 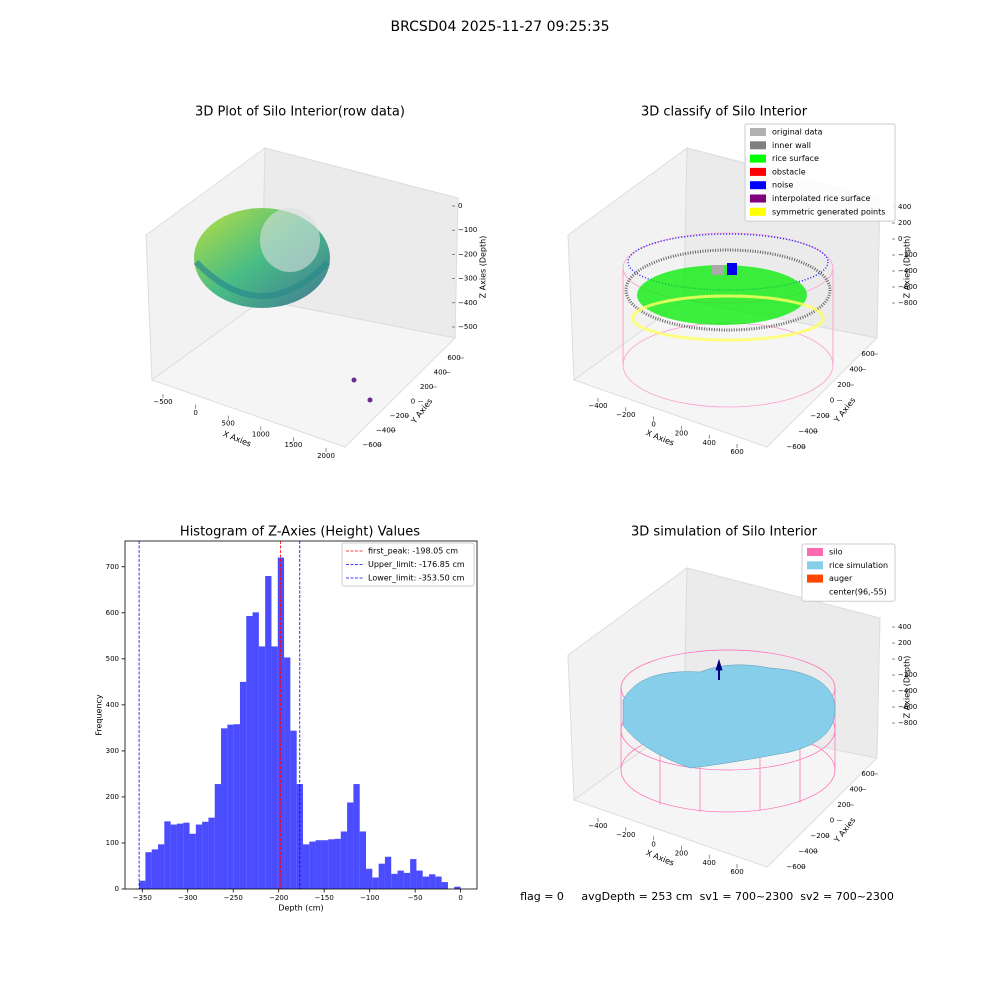 I want to click on x-tick-label: 2000, so click(x=326, y=456).